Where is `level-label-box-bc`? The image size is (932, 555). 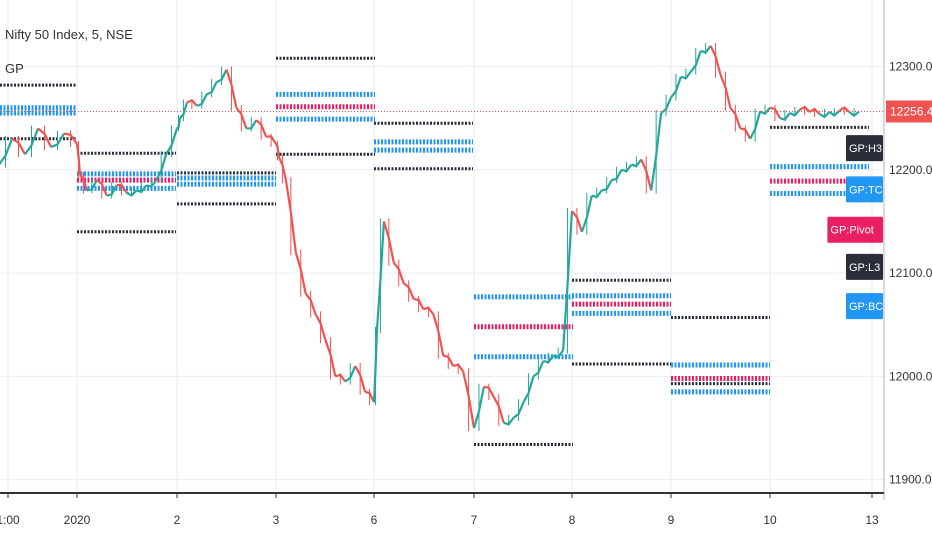 level-label-box-bc is located at coordinates (864, 306).